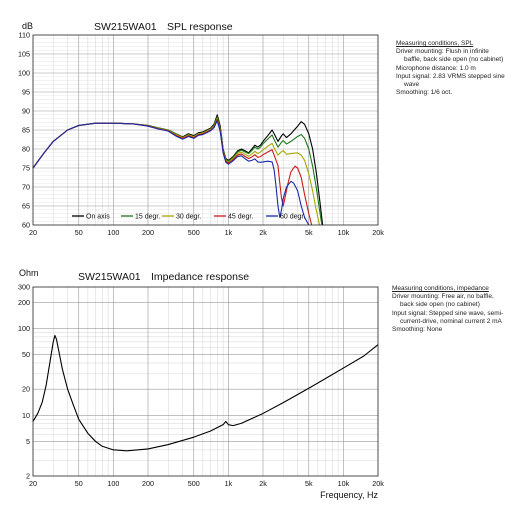 This screenshot has height=512, width=512. What do you see at coordinates (26, 111) in the screenshot?
I see `y-tick-label: 90` at bounding box center [26, 111].